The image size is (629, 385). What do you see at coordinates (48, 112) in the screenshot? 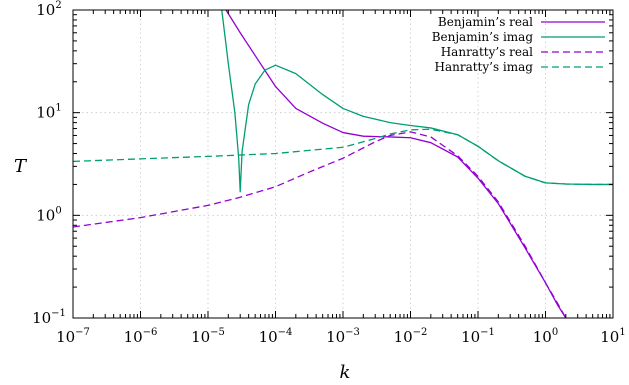
I see `y-tick-label: 10¹` at bounding box center [48, 112].